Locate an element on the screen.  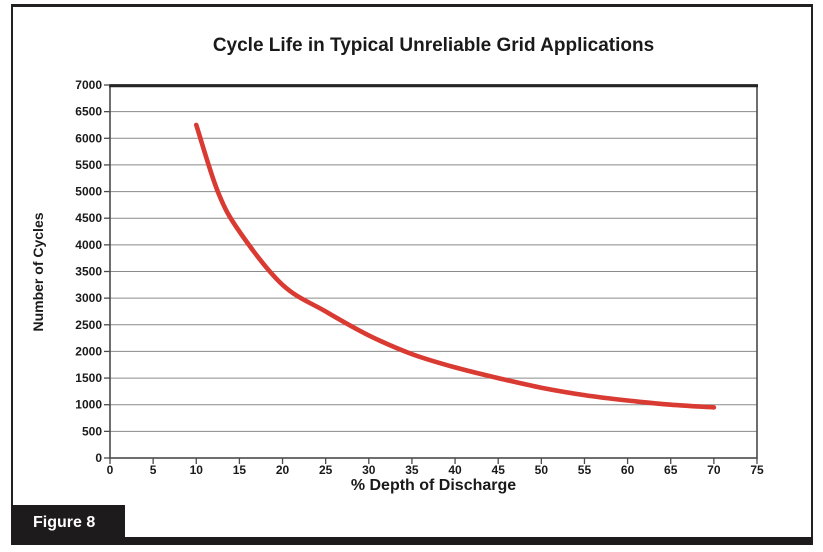
x-tick-label: 70 is located at coordinates (714, 470).